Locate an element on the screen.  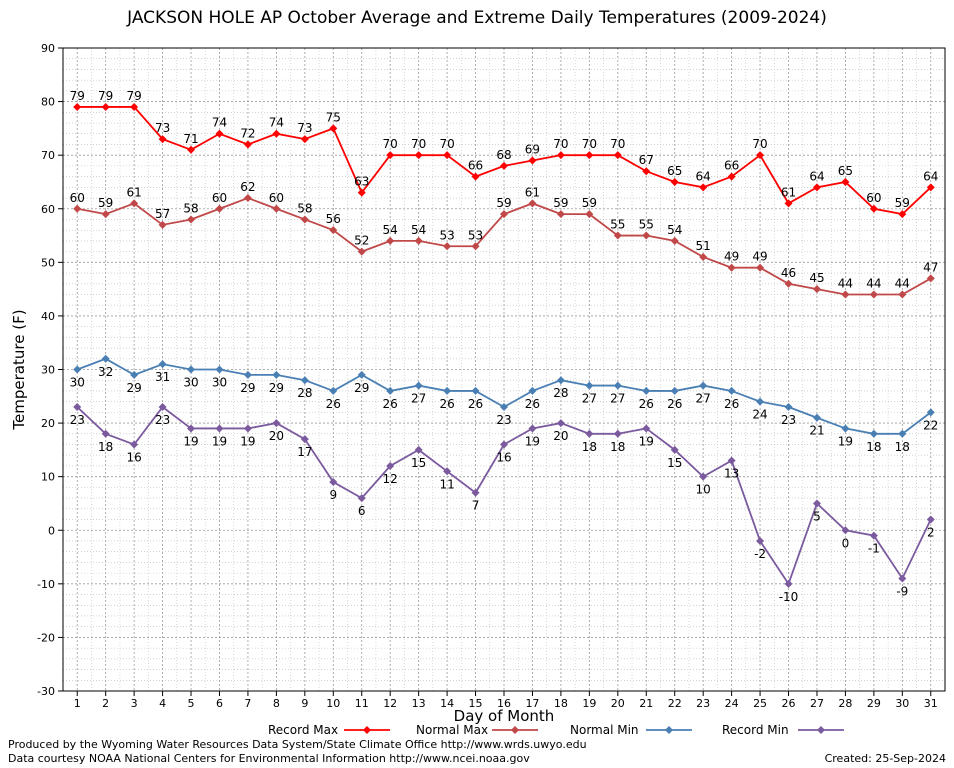
legend-marker is located at coordinates (669, 730).